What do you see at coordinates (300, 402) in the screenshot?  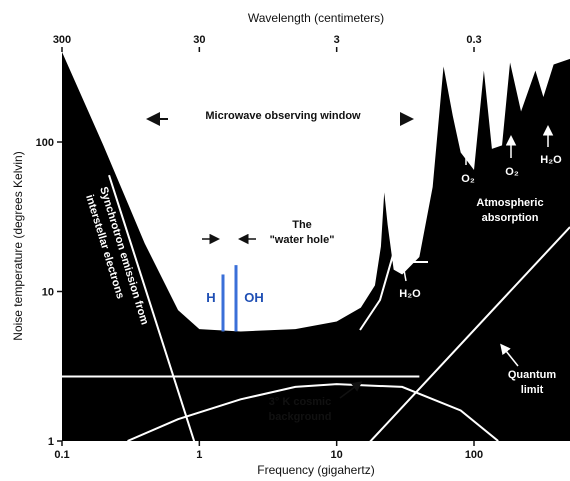 I see `cmb-label-1: 3° K cosmic` at bounding box center [300, 402].